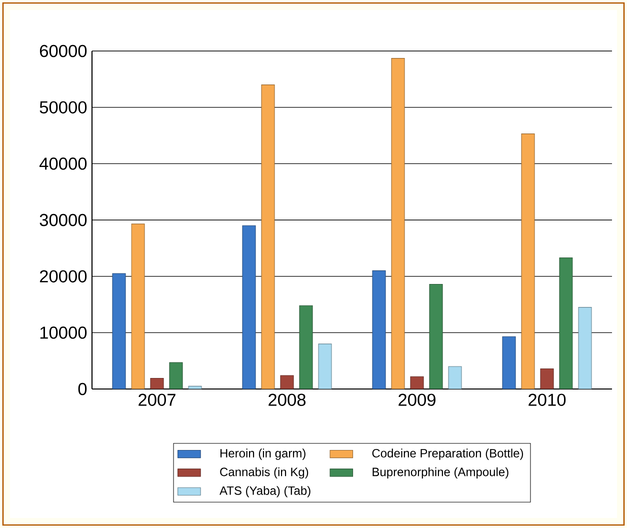 This screenshot has height=528, width=627. Describe the element at coordinates (264, 473) in the screenshot. I see `legend-label: Cannabis (in Kg)` at that location.